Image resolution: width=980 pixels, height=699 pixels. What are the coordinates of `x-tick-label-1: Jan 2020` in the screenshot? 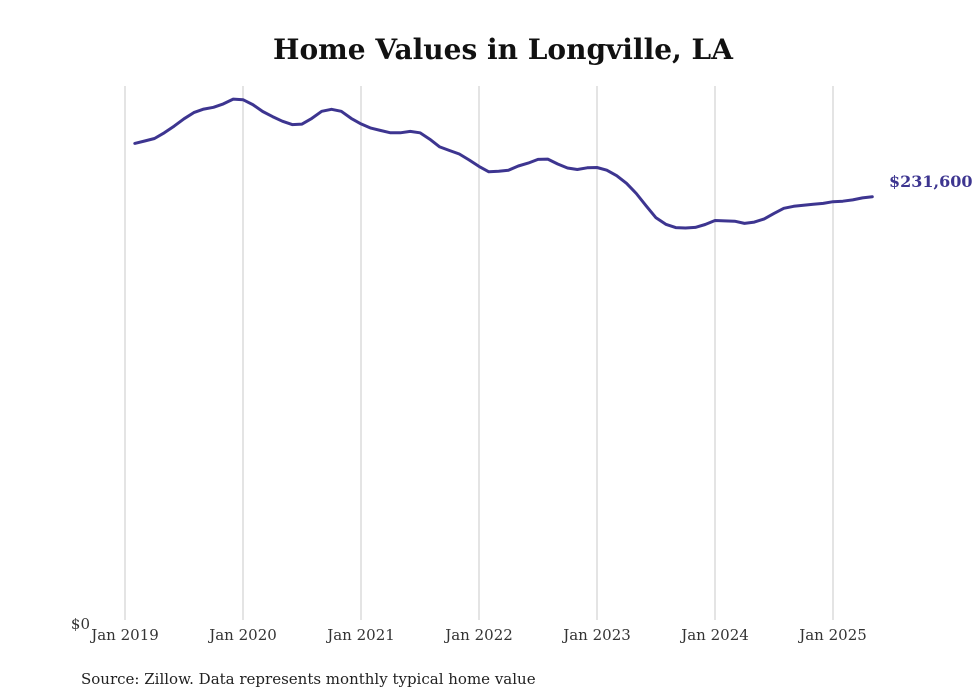 It's located at (242, 635).